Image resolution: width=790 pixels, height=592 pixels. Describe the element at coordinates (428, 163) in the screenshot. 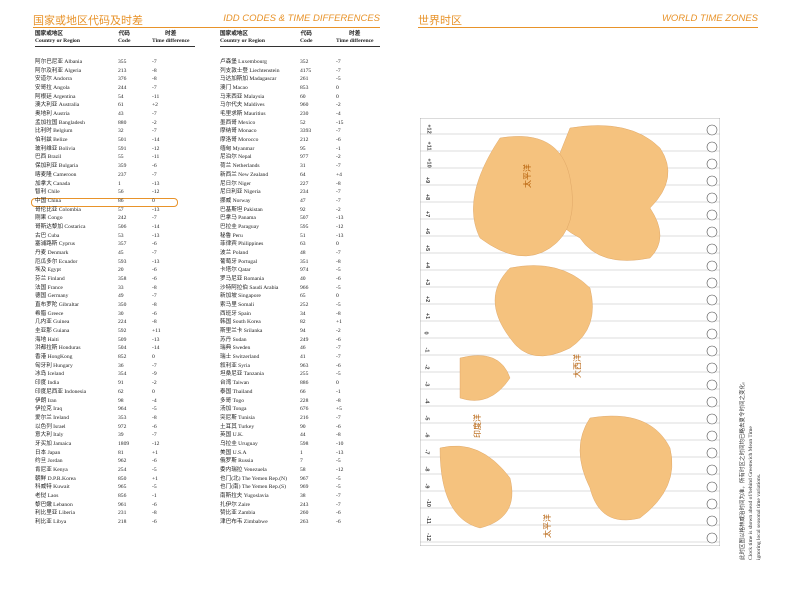

I see `zone-label: +10` at that location.